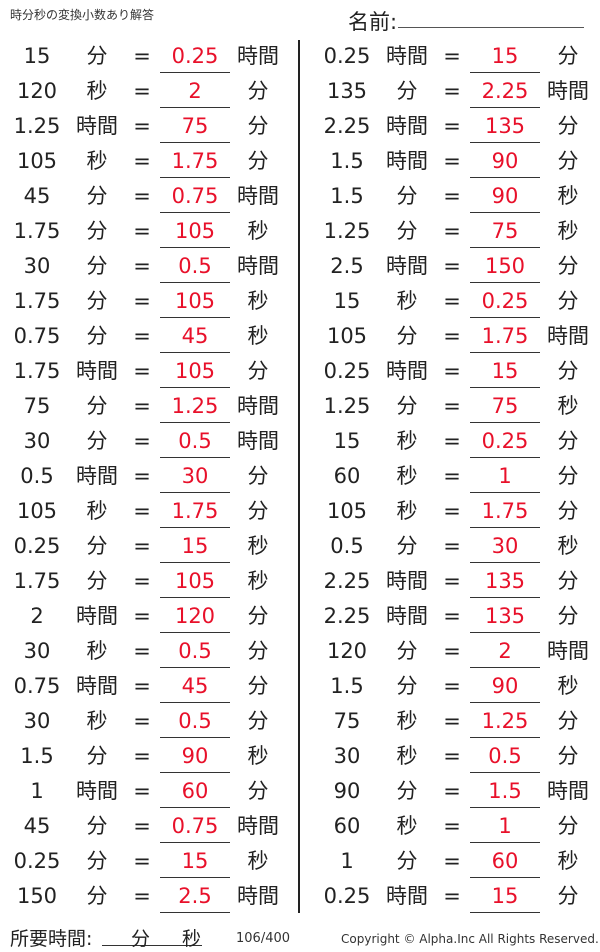 The image size is (600, 952). I want to click on problem-value: 75, so click(347, 721).